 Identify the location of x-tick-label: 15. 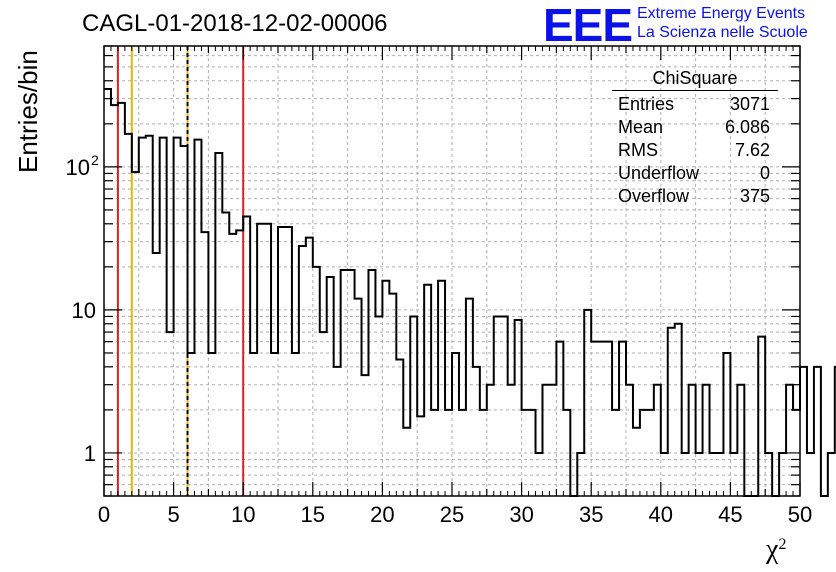
(313, 514).